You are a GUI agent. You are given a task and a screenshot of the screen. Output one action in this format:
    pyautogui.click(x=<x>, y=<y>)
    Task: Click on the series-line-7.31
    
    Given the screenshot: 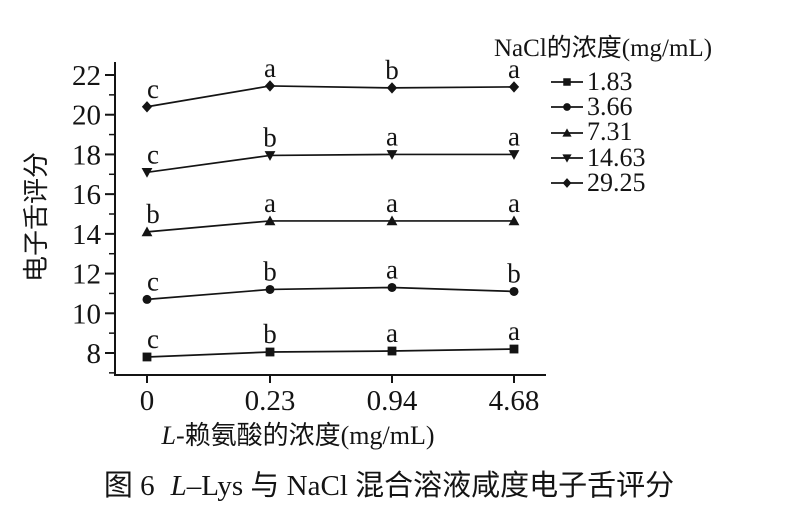 What is the action you would take?
    pyautogui.click(x=330, y=226)
    